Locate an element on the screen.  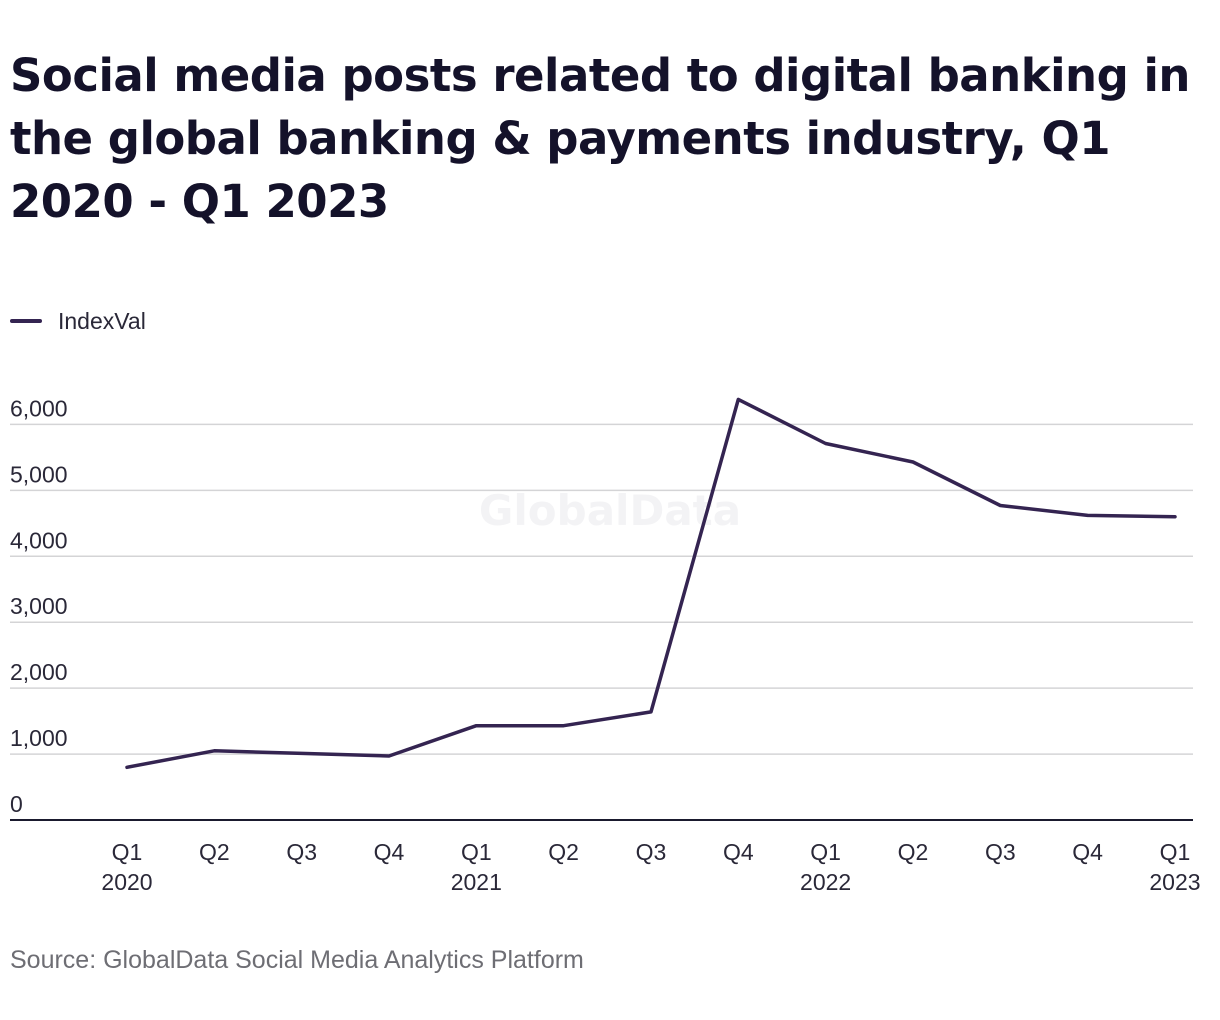
y-tick-label: 3,000 is located at coordinates (39, 606).